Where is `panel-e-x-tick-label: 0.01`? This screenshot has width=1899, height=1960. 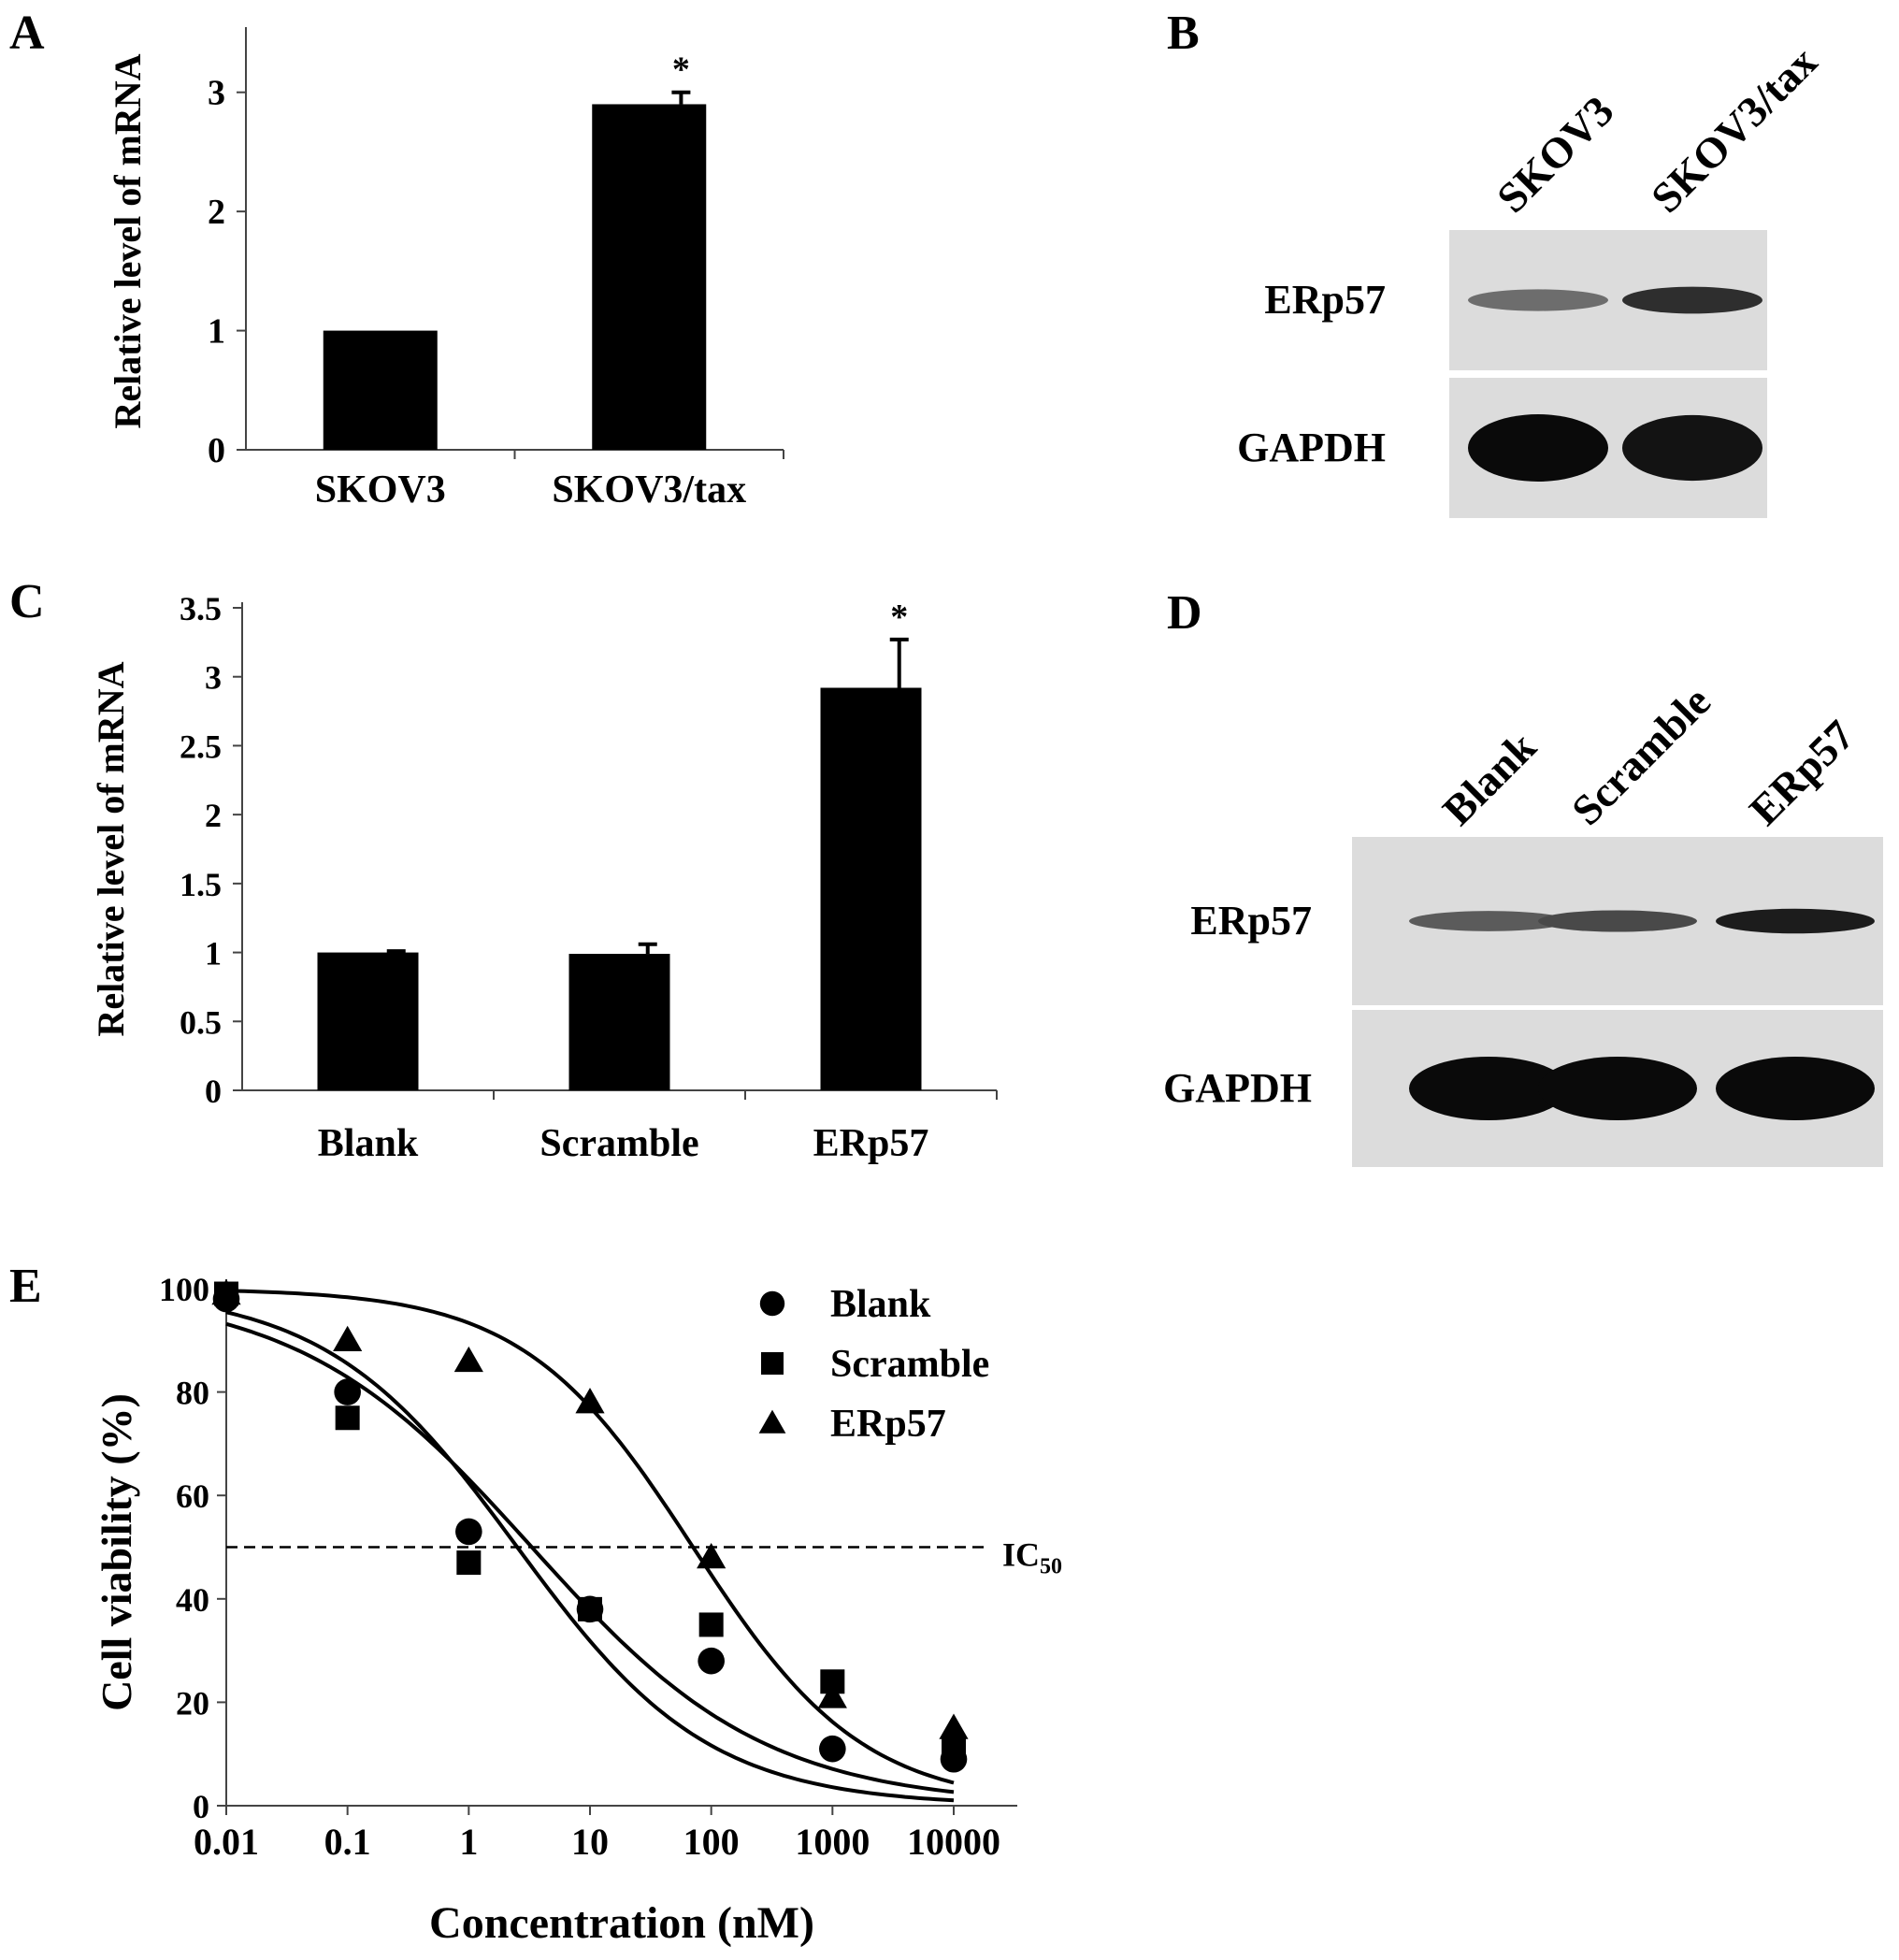
panel-e-x-tick-label: 0.01 is located at coordinates (226, 1842).